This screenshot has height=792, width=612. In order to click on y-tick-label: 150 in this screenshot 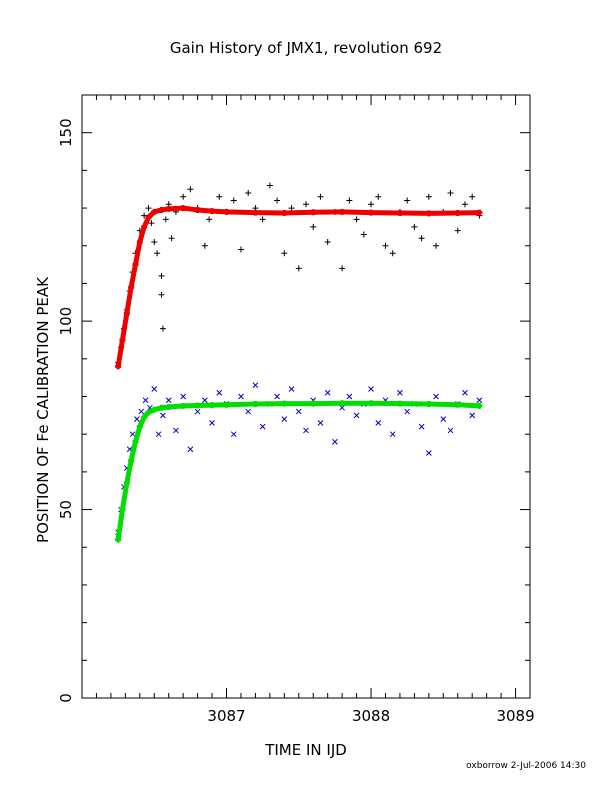, I will do `click(66, 132)`.